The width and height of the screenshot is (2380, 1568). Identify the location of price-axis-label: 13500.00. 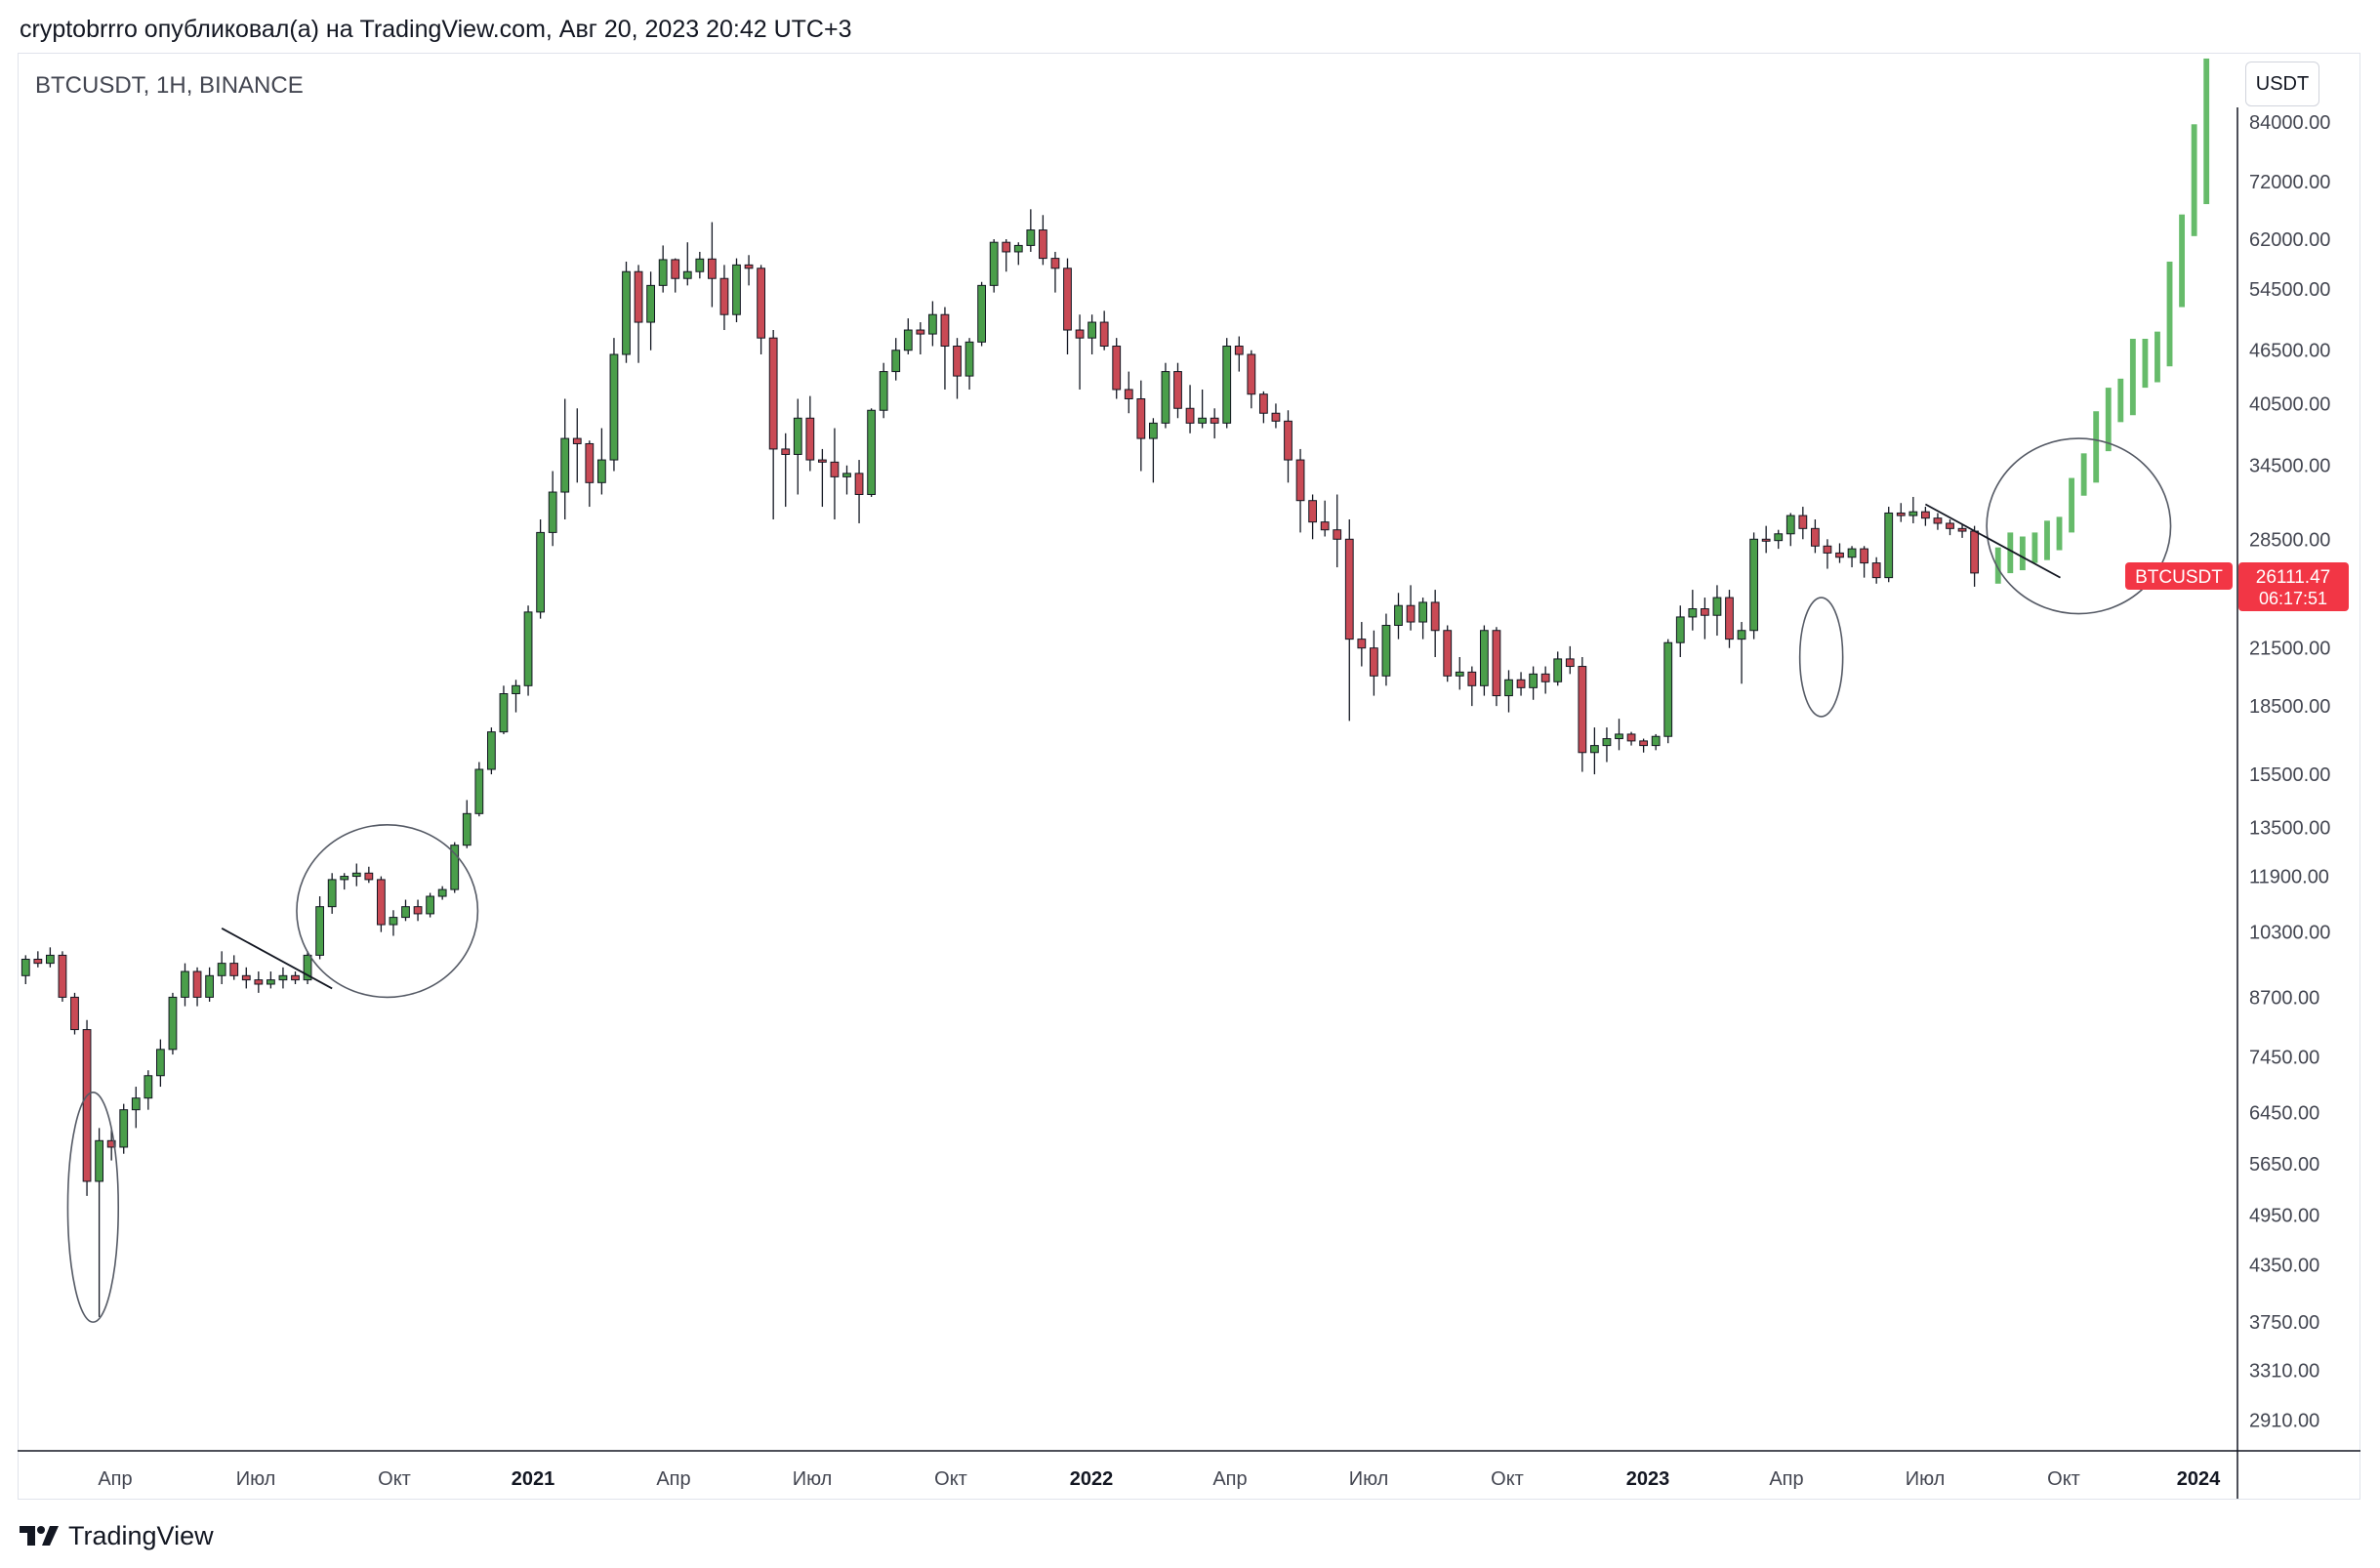
(2289, 829).